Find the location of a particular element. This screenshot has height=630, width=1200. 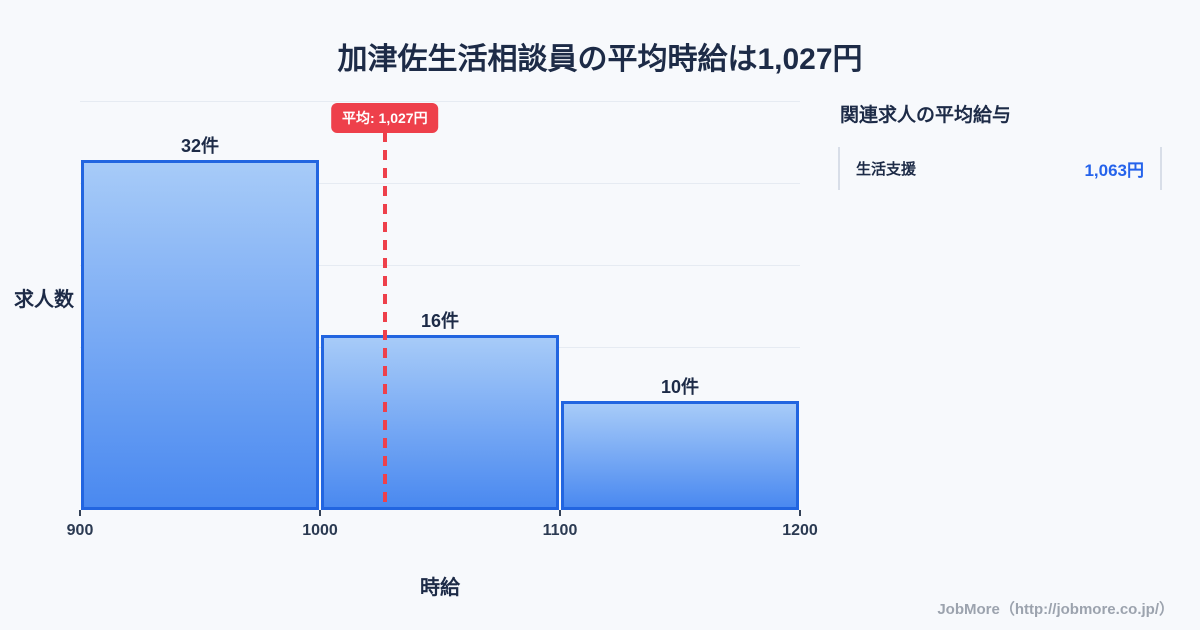

bar-count-label: 32件 is located at coordinates (200, 146).